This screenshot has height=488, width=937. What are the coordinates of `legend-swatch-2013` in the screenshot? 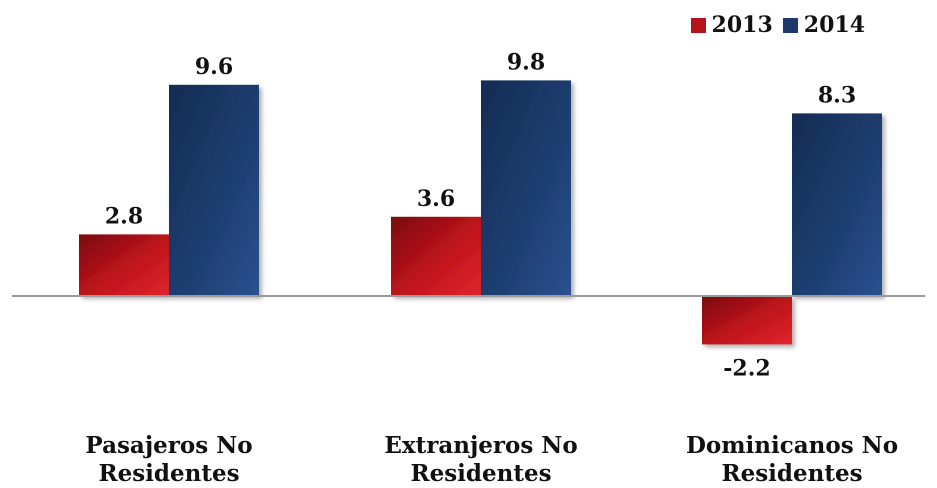 It's located at (698, 25).